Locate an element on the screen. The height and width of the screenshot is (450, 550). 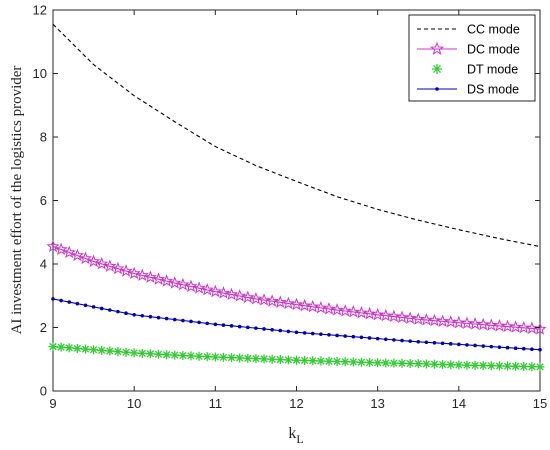
y-tick-label: 10 is located at coordinates (40, 73).